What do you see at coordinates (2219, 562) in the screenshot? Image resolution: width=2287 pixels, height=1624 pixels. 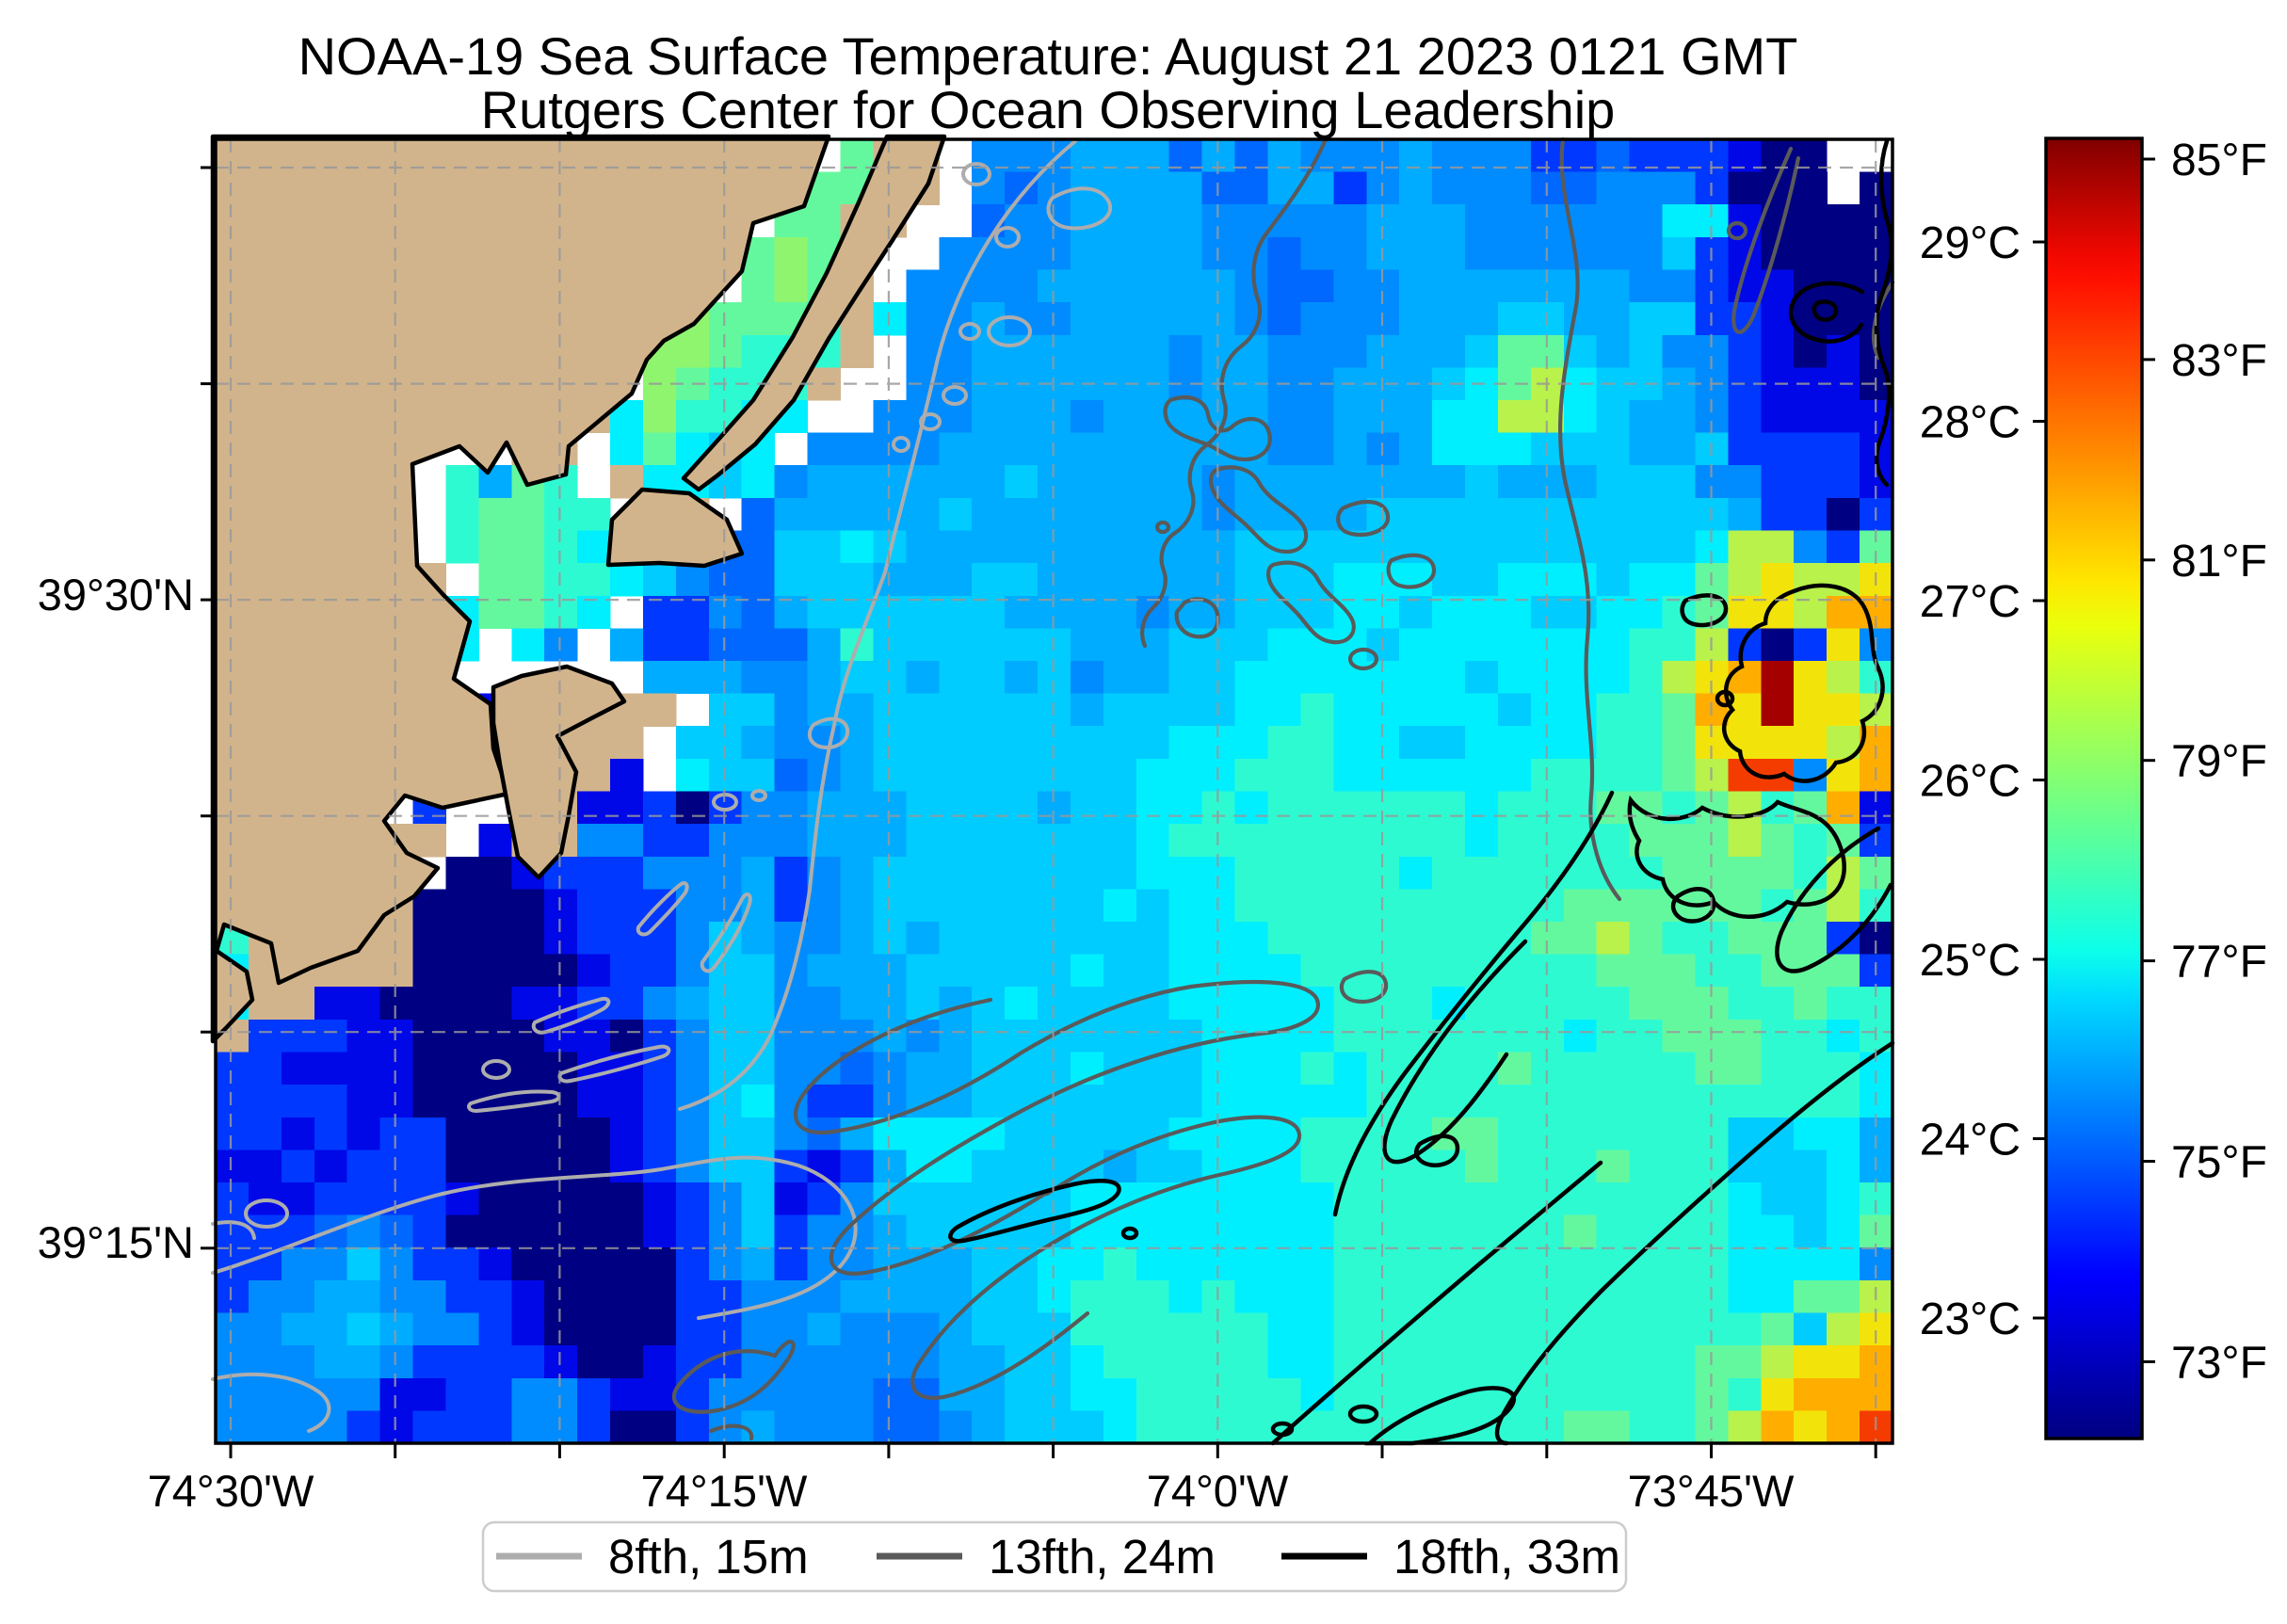 I see `svg-text: 81°F` at bounding box center [2219, 562].